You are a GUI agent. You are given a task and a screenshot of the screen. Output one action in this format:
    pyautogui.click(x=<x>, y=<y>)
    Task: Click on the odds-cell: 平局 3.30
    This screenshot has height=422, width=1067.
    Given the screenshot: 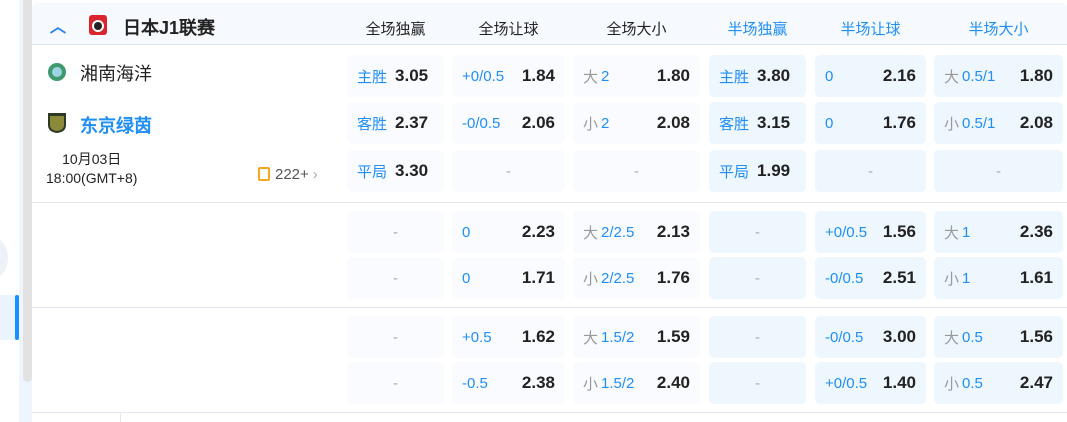 What is the action you would take?
    pyautogui.click(x=395, y=171)
    